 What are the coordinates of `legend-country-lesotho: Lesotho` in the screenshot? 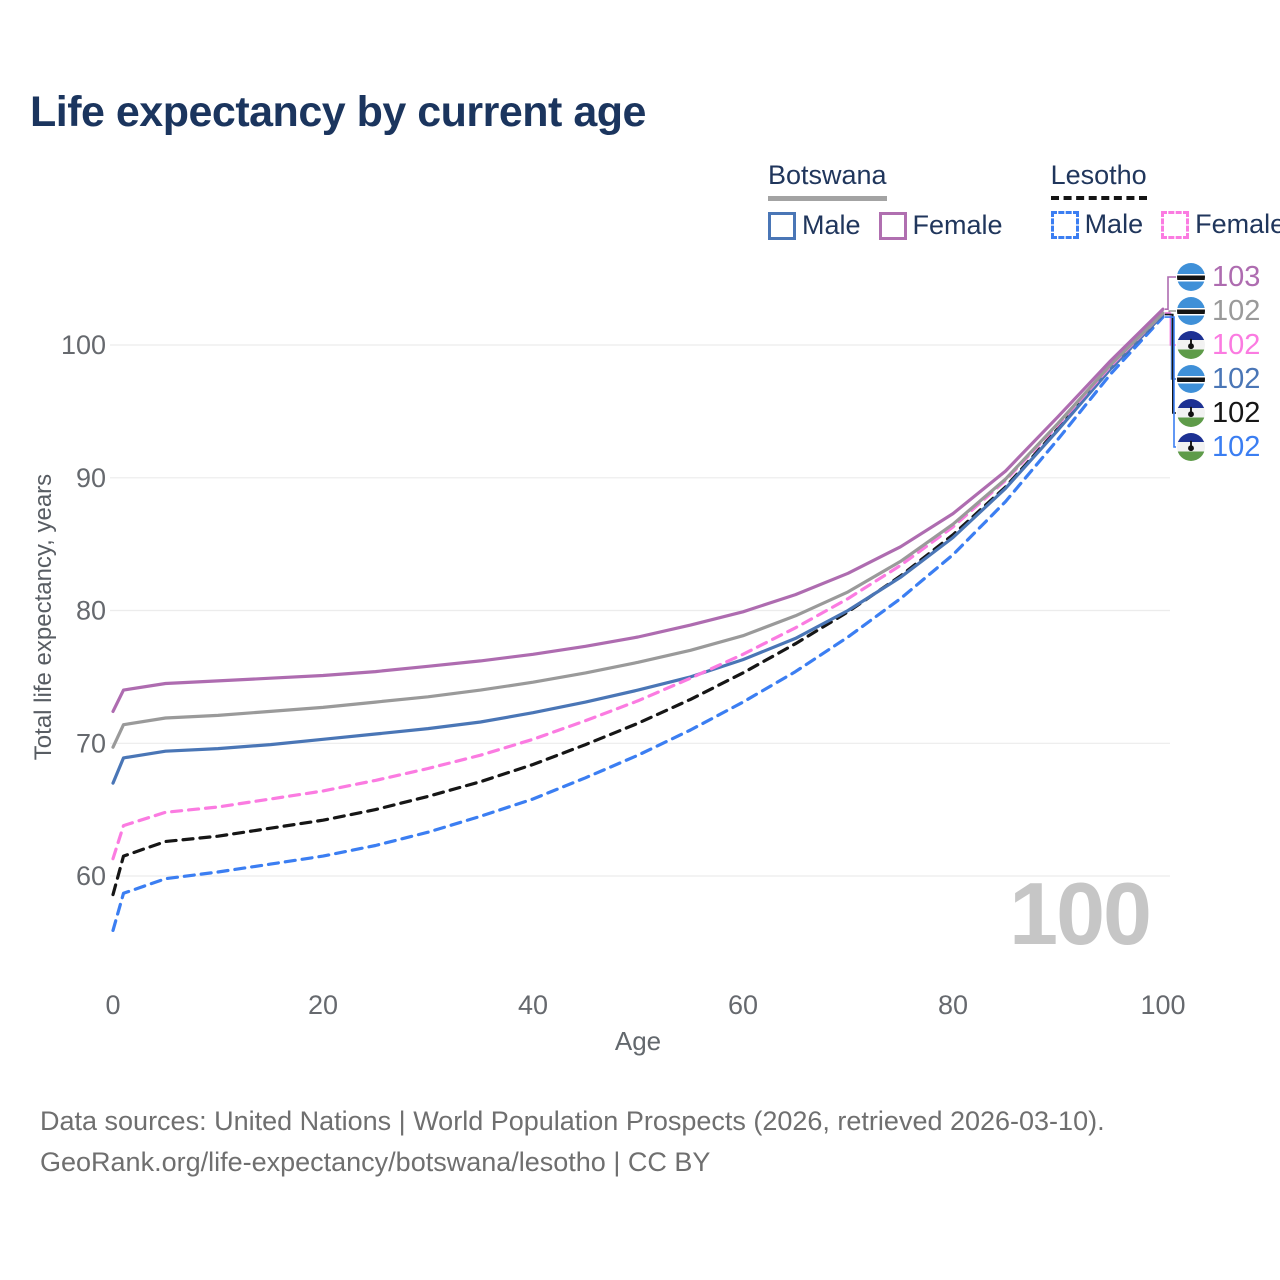 It's located at (1098, 180).